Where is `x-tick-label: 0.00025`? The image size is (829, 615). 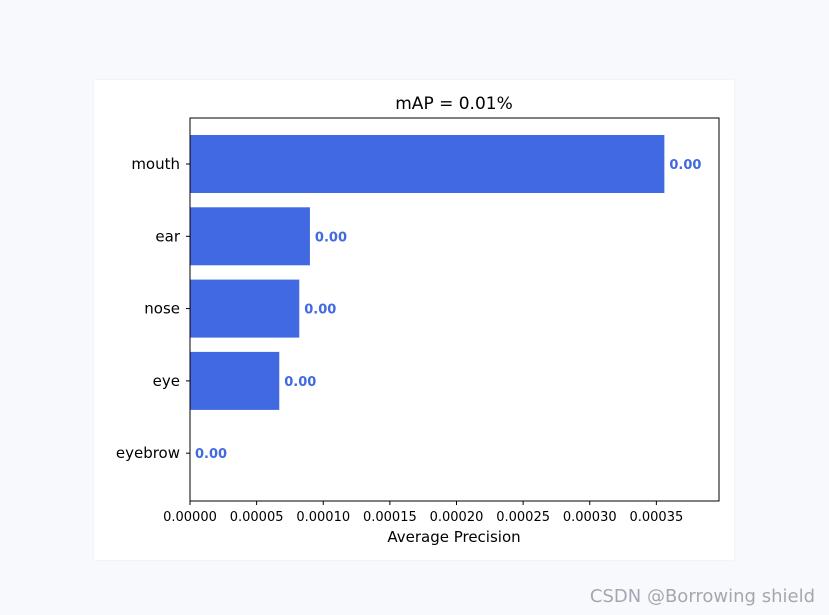 x-tick-label: 0.00025 is located at coordinates (523, 517).